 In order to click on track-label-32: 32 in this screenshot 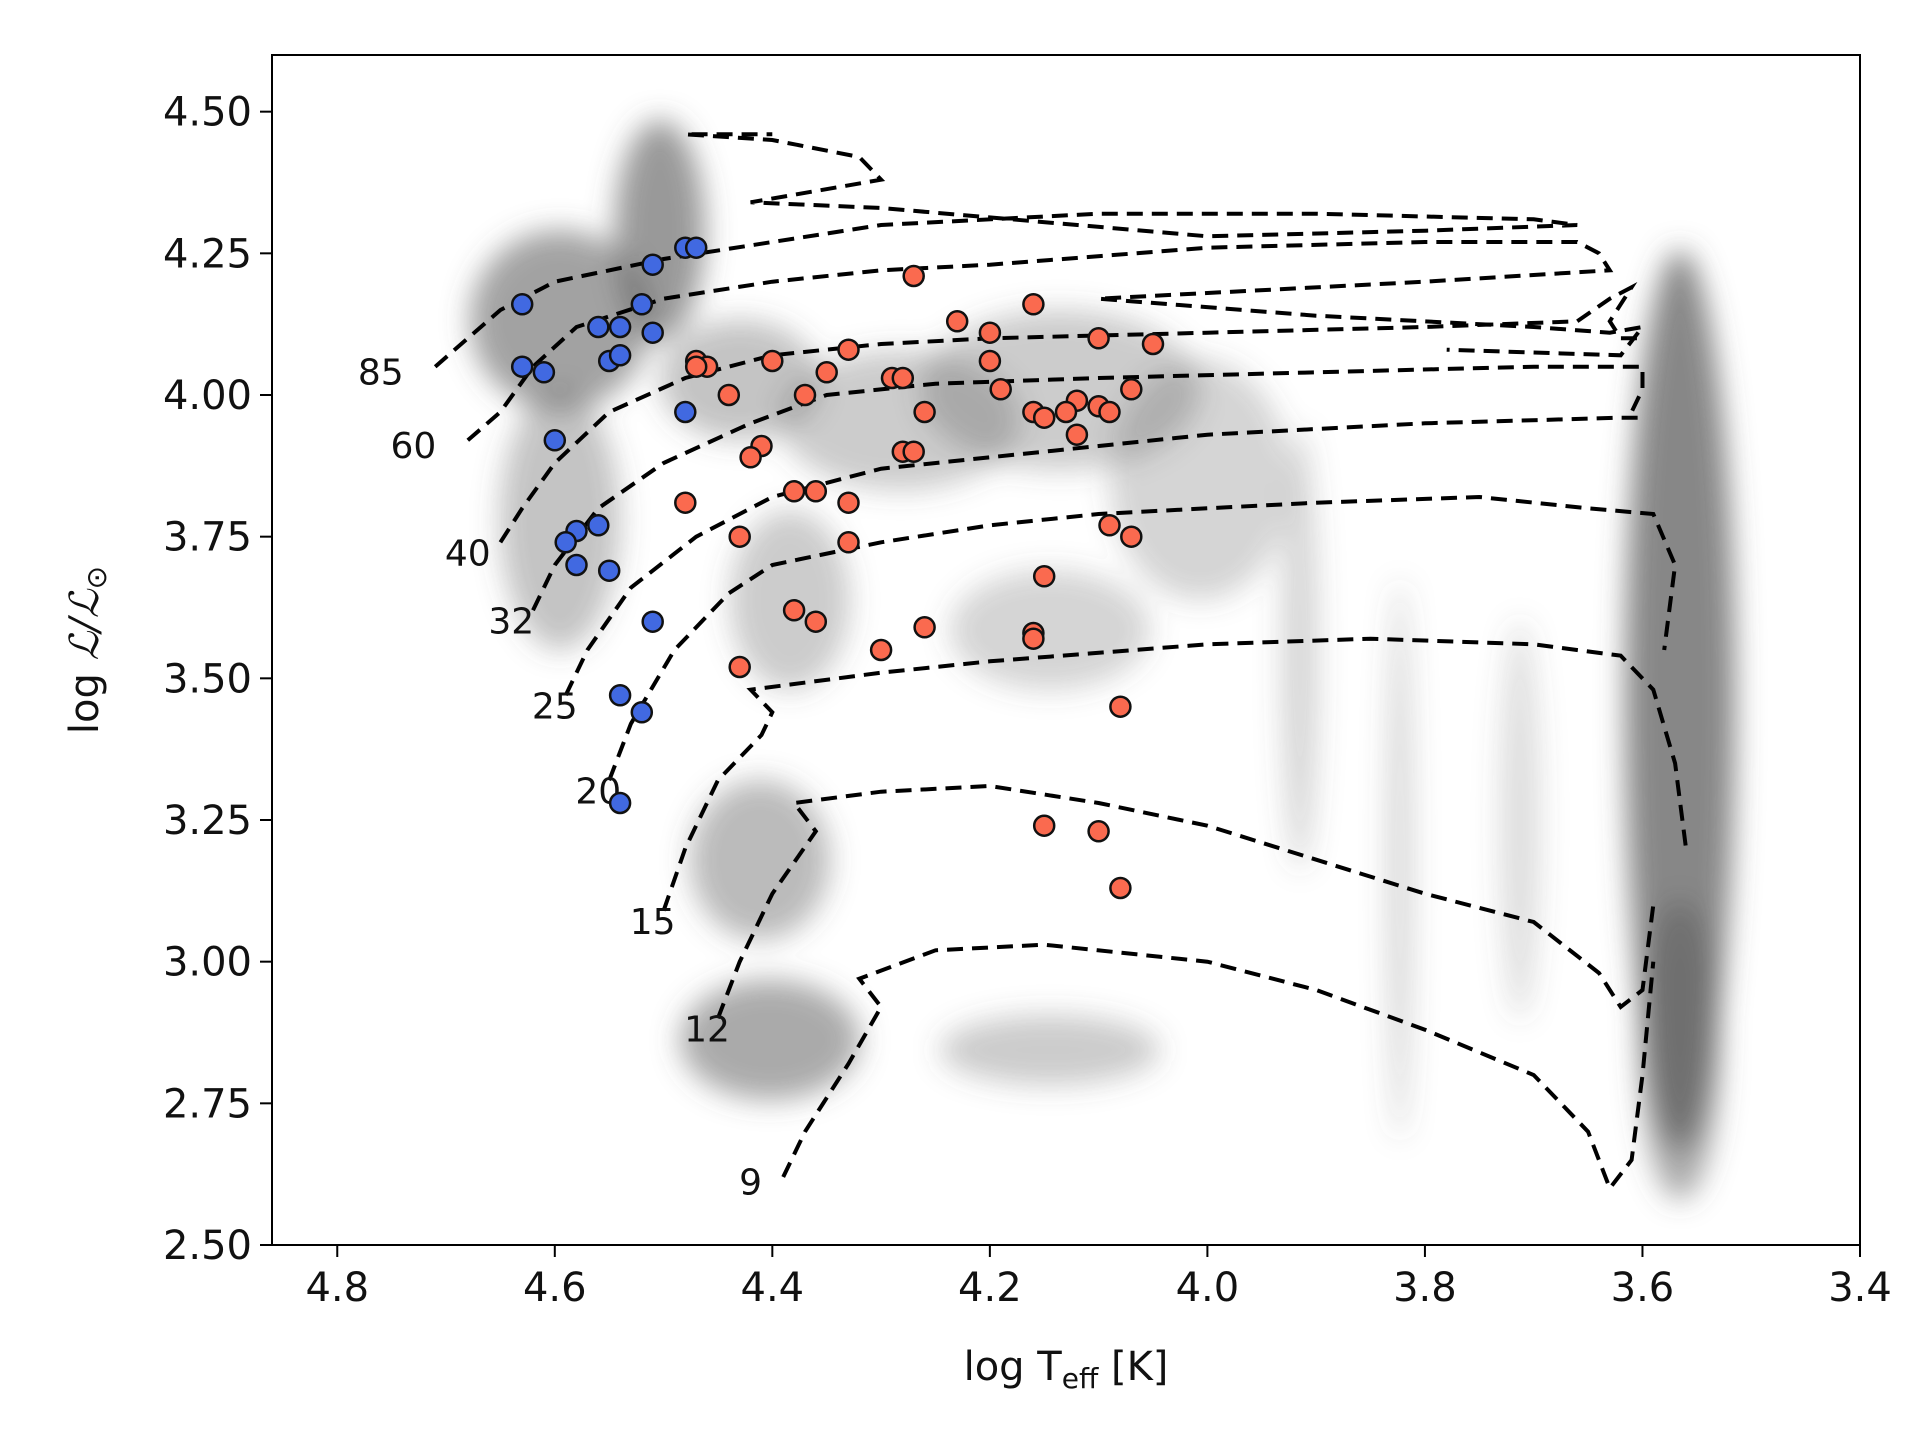, I will do `click(511, 622)`.